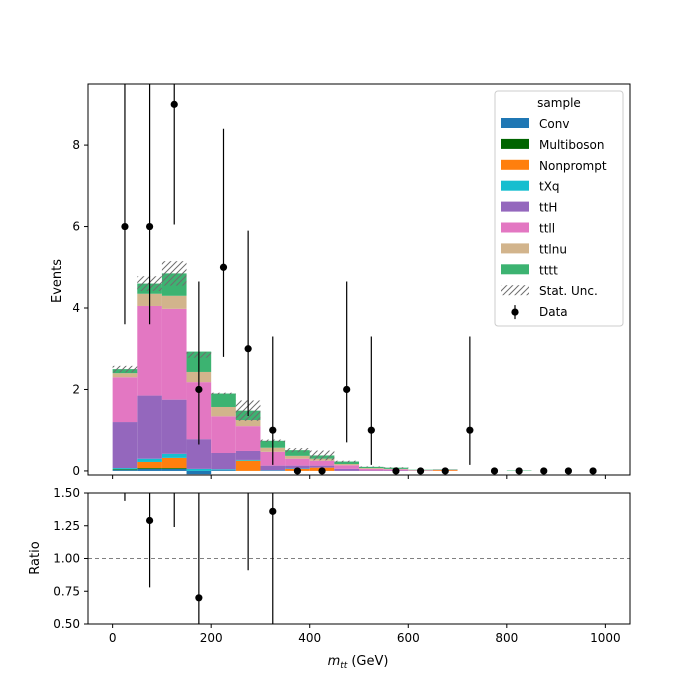  What do you see at coordinates (334, 661) in the screenshot?
I see `x-axis-label-base: m` at bounding box center [334, 661].